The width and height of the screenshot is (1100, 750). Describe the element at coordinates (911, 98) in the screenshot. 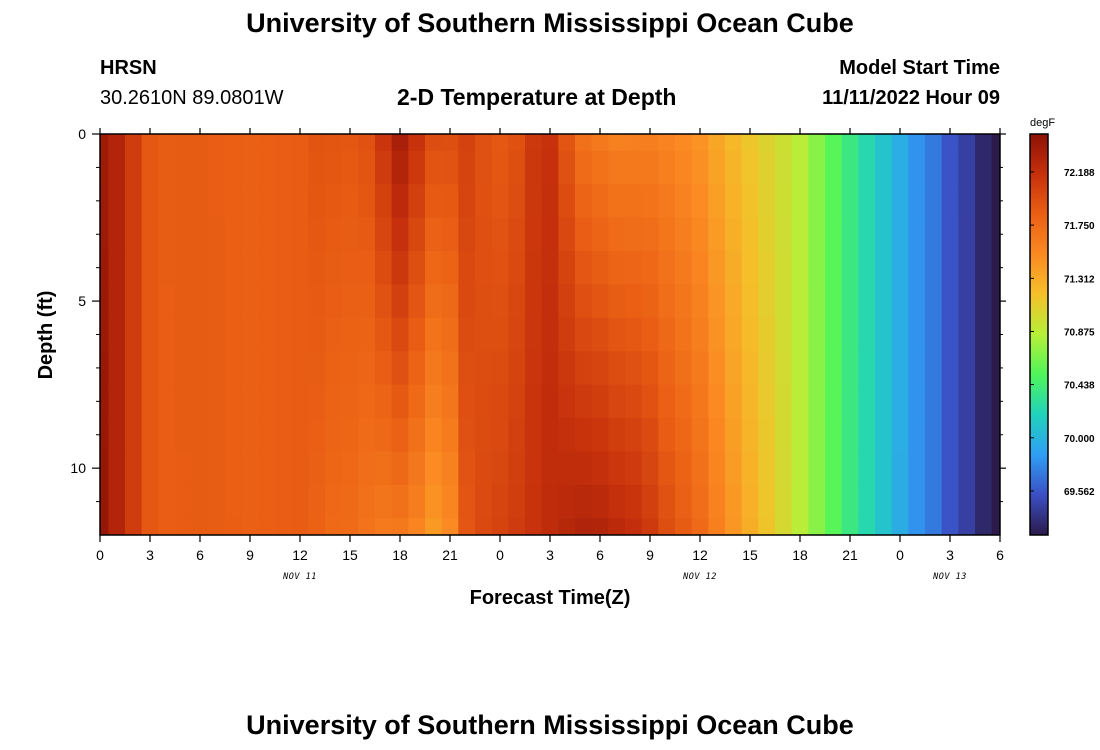

I see `model-start-value: 11/11/2022 Hour 09` at that location.